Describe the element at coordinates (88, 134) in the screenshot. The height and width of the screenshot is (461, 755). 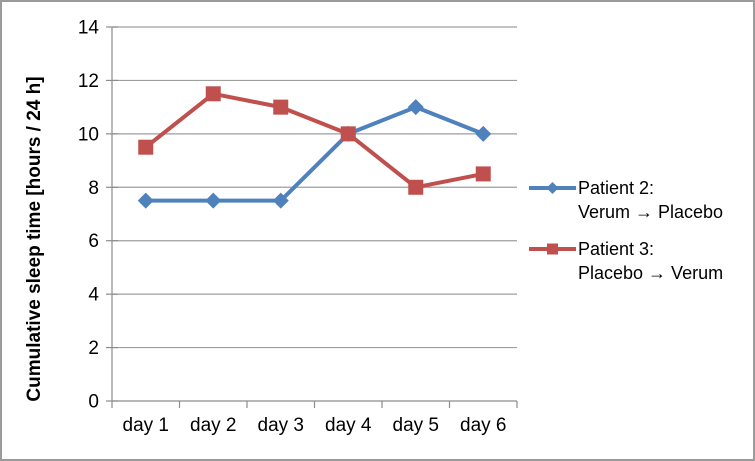
I see `y-tick-label: 10` at that location.